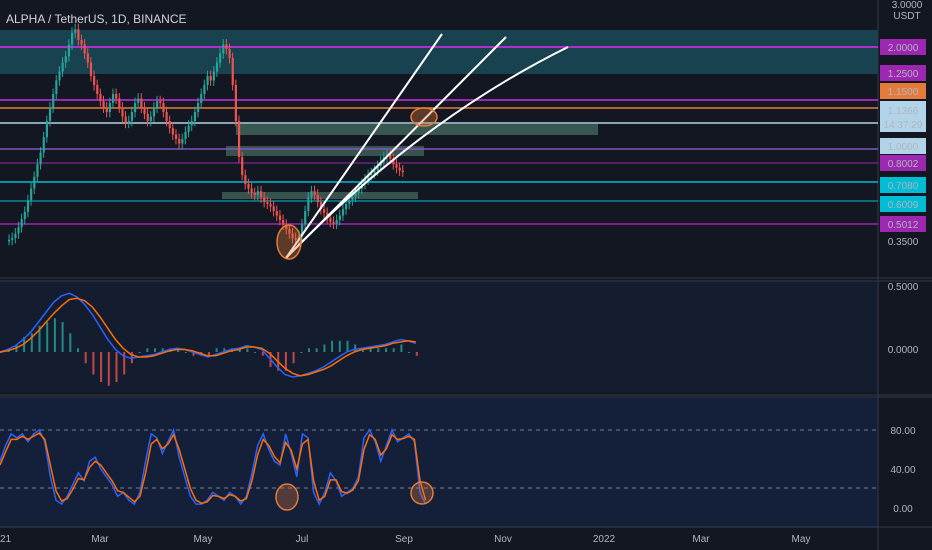 This screenshot has height=550, width=932. What do you see at coordinates (903, 242) in the screenshot?
I see `price-tick-label: 0.3500` at bounding box center [903, 242].